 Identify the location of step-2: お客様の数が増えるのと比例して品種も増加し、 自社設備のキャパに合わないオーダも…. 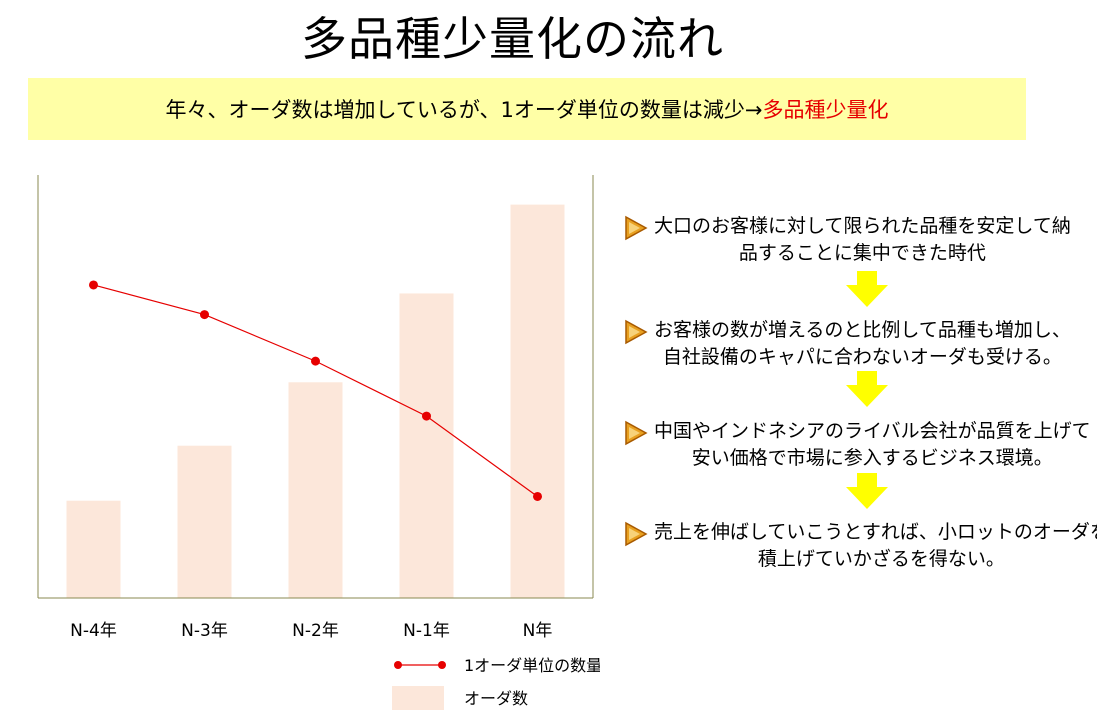
(853, 344).